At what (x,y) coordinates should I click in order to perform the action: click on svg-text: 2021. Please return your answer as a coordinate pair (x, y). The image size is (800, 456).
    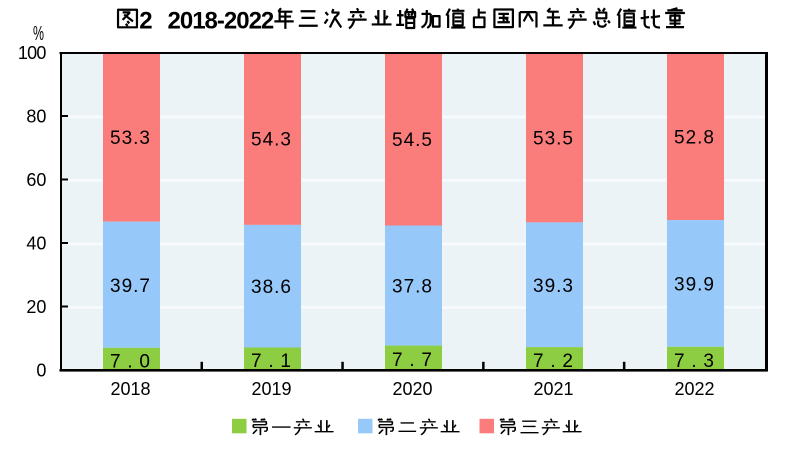
    Looking at the image, I should click on (554, 389).